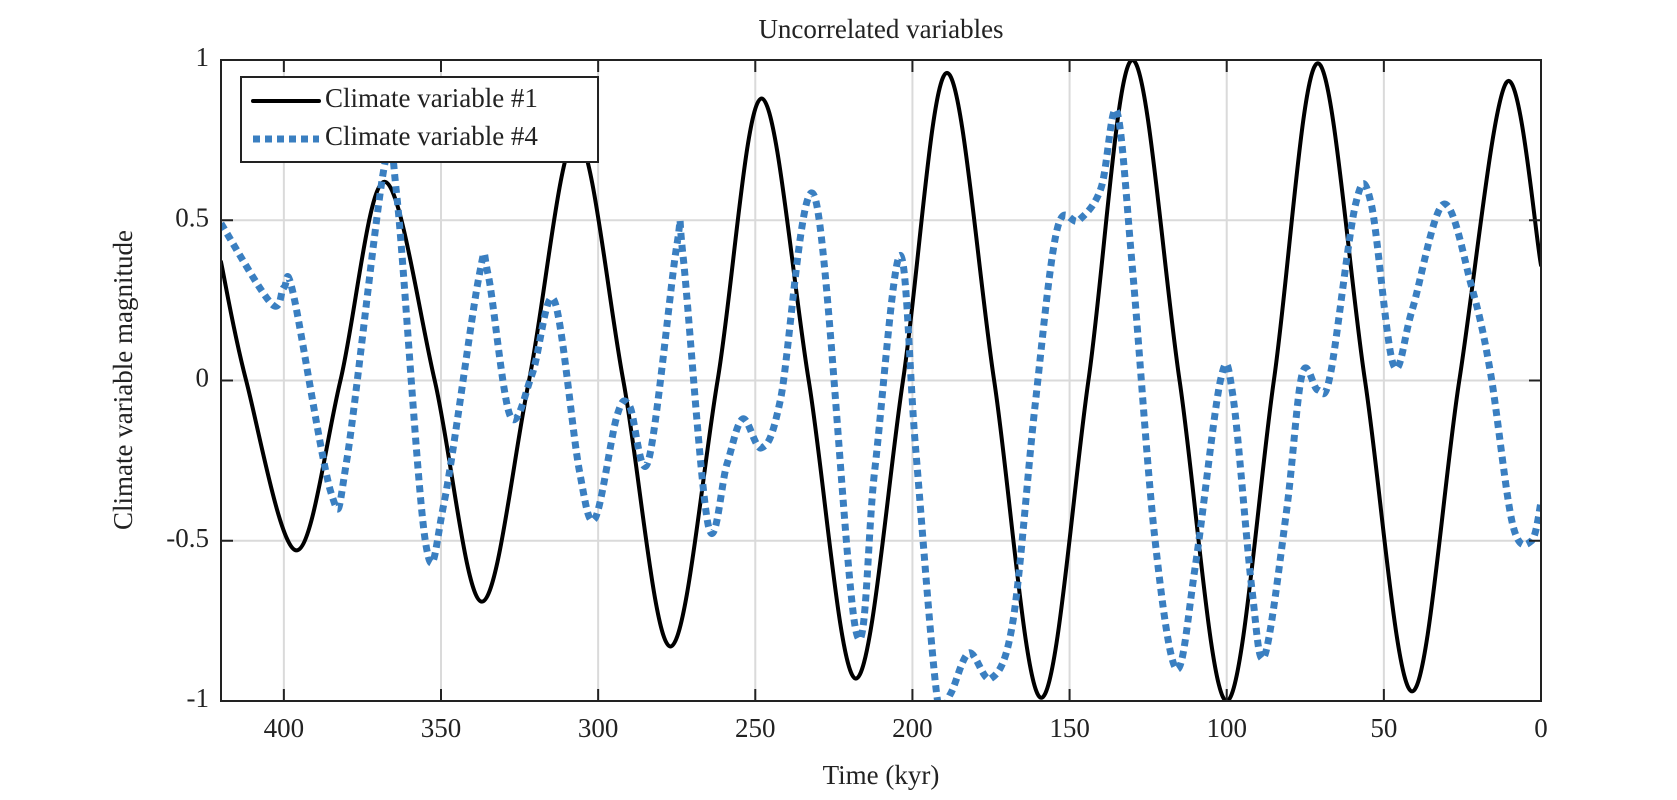 The width and height of the screenshot is (1677, 800). What do you see at coordinates (1226, 728) in the screenshot?
I see `x-tick-label: 100` at bounding box center [1226, 728].